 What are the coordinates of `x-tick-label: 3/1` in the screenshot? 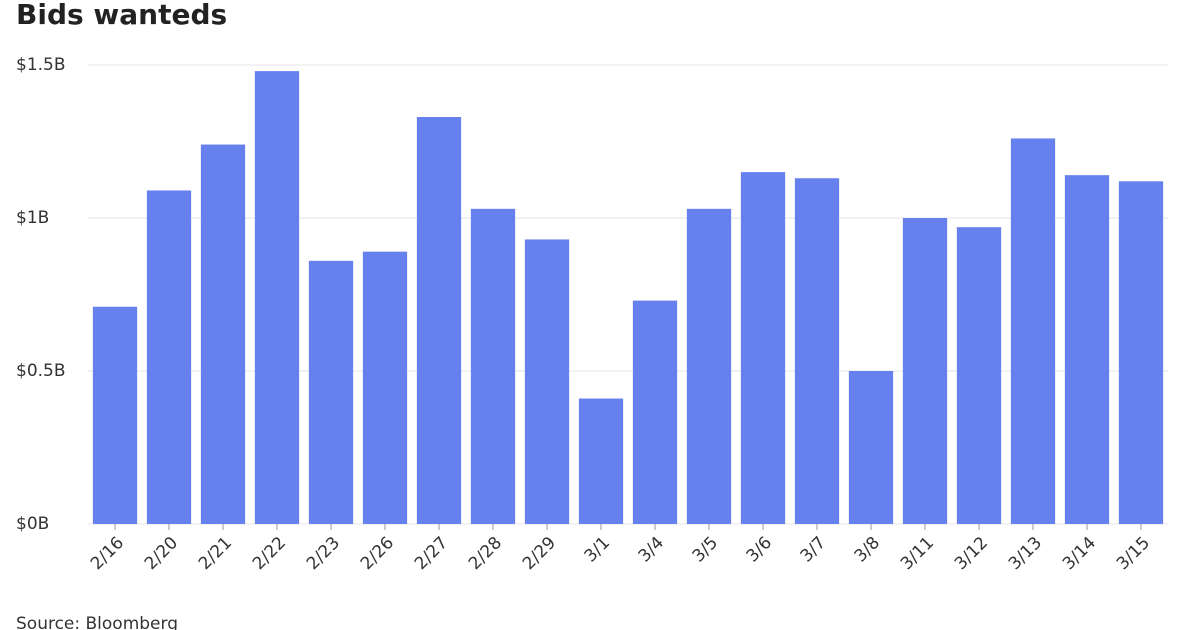 It's located at (597, 549).